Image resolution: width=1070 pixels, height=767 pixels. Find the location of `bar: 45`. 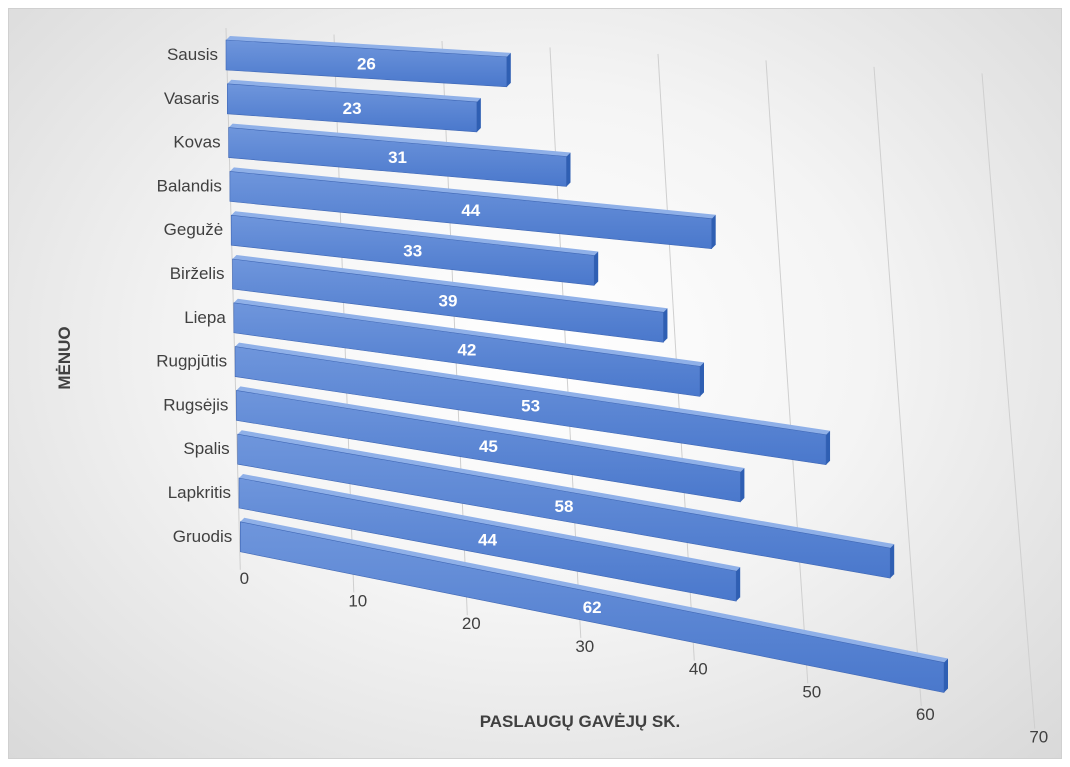

bar: 45 is located at coordinates (490, 444).